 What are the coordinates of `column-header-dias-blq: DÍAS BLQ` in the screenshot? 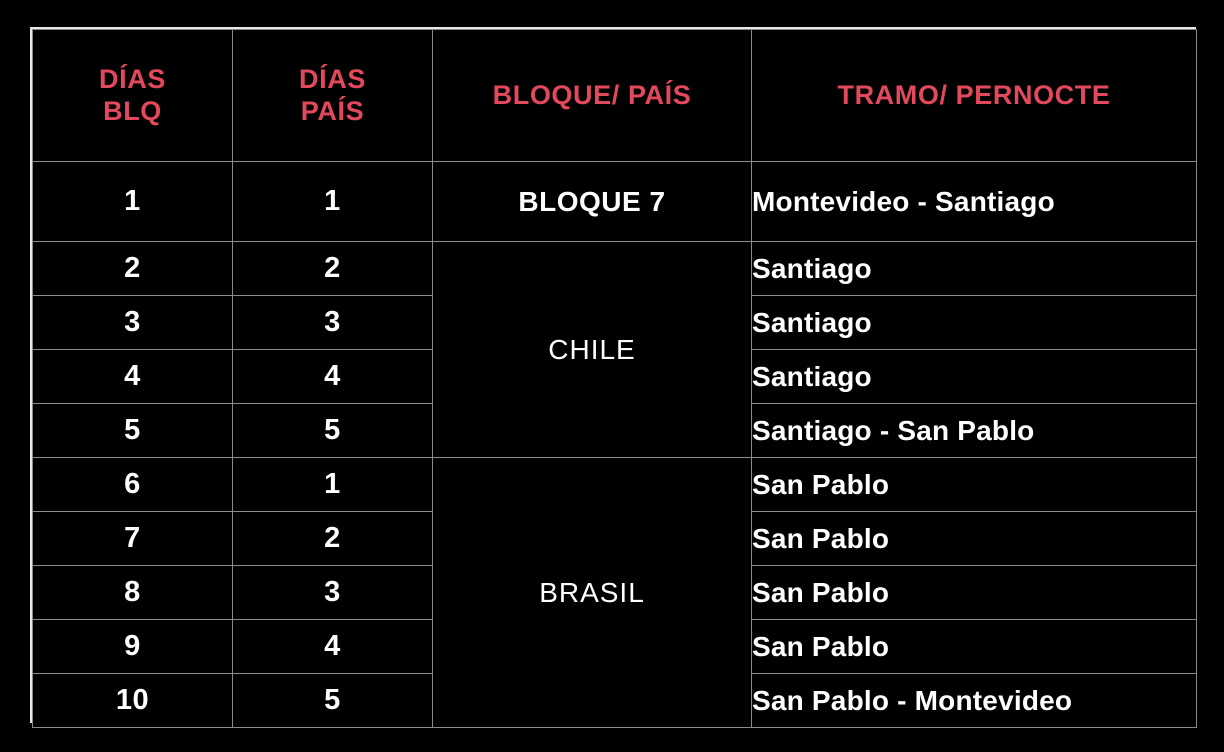 It's located at (132, 95).